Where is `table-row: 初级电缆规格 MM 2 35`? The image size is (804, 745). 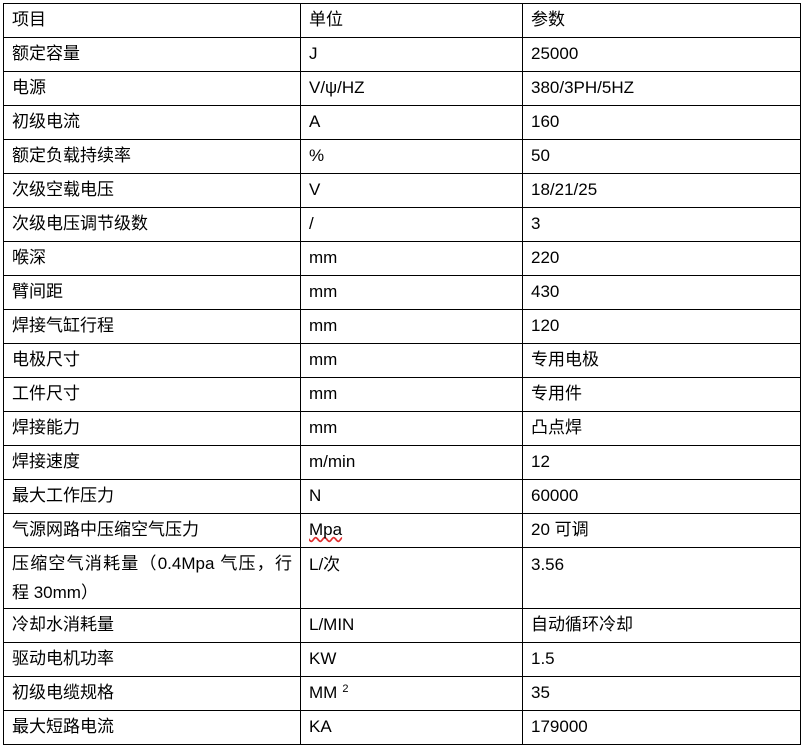 table-row: 初级电缆规格 MM 2 35 is located at coordinates (402, 693).